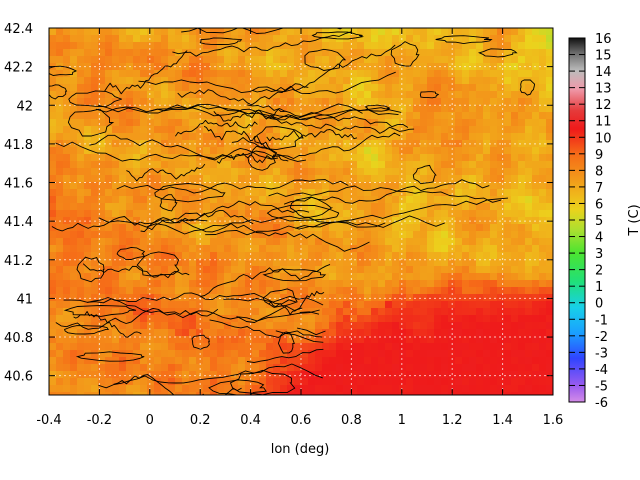 The height and width of the screenshot is (480, 640). I want to click on contour-line, so click(95, 99).